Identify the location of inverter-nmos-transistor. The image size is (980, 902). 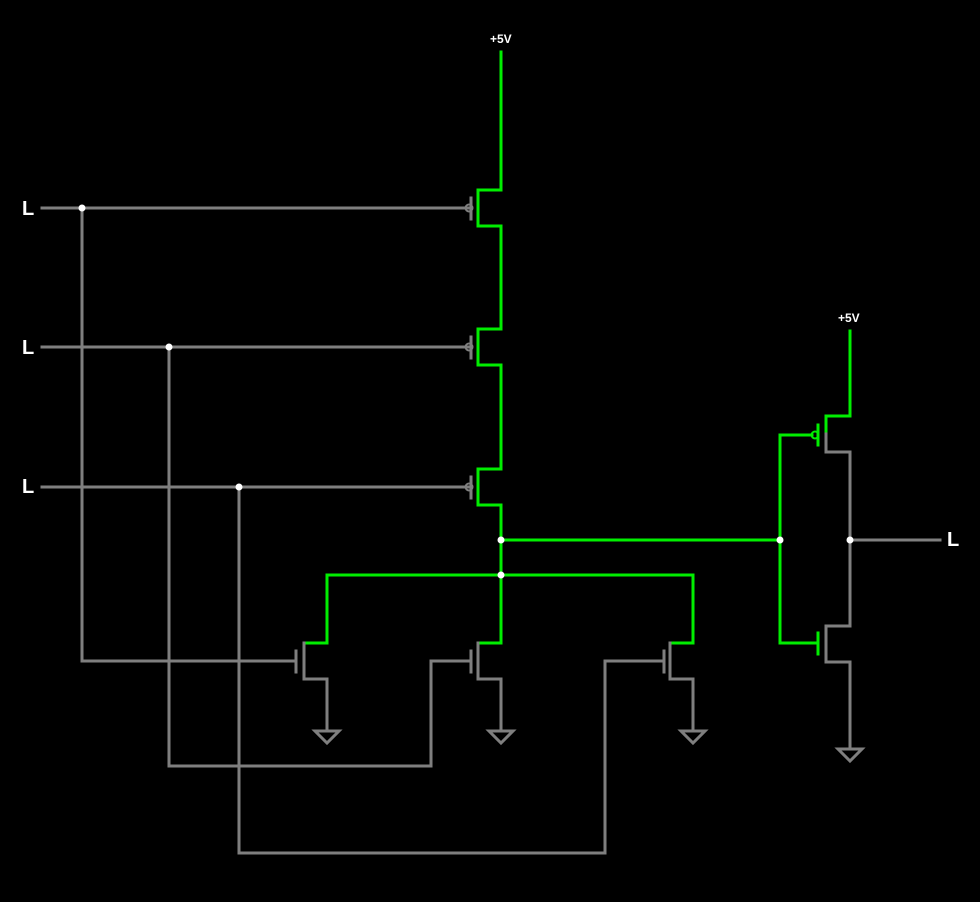
(841, 651).